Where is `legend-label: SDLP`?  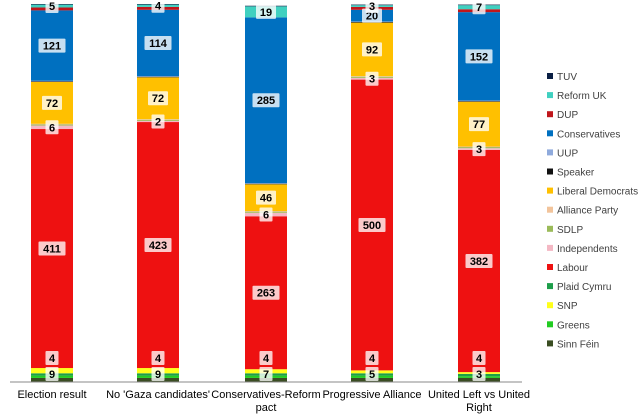
legend-label: SDLP is located at coordinates (570, 230).